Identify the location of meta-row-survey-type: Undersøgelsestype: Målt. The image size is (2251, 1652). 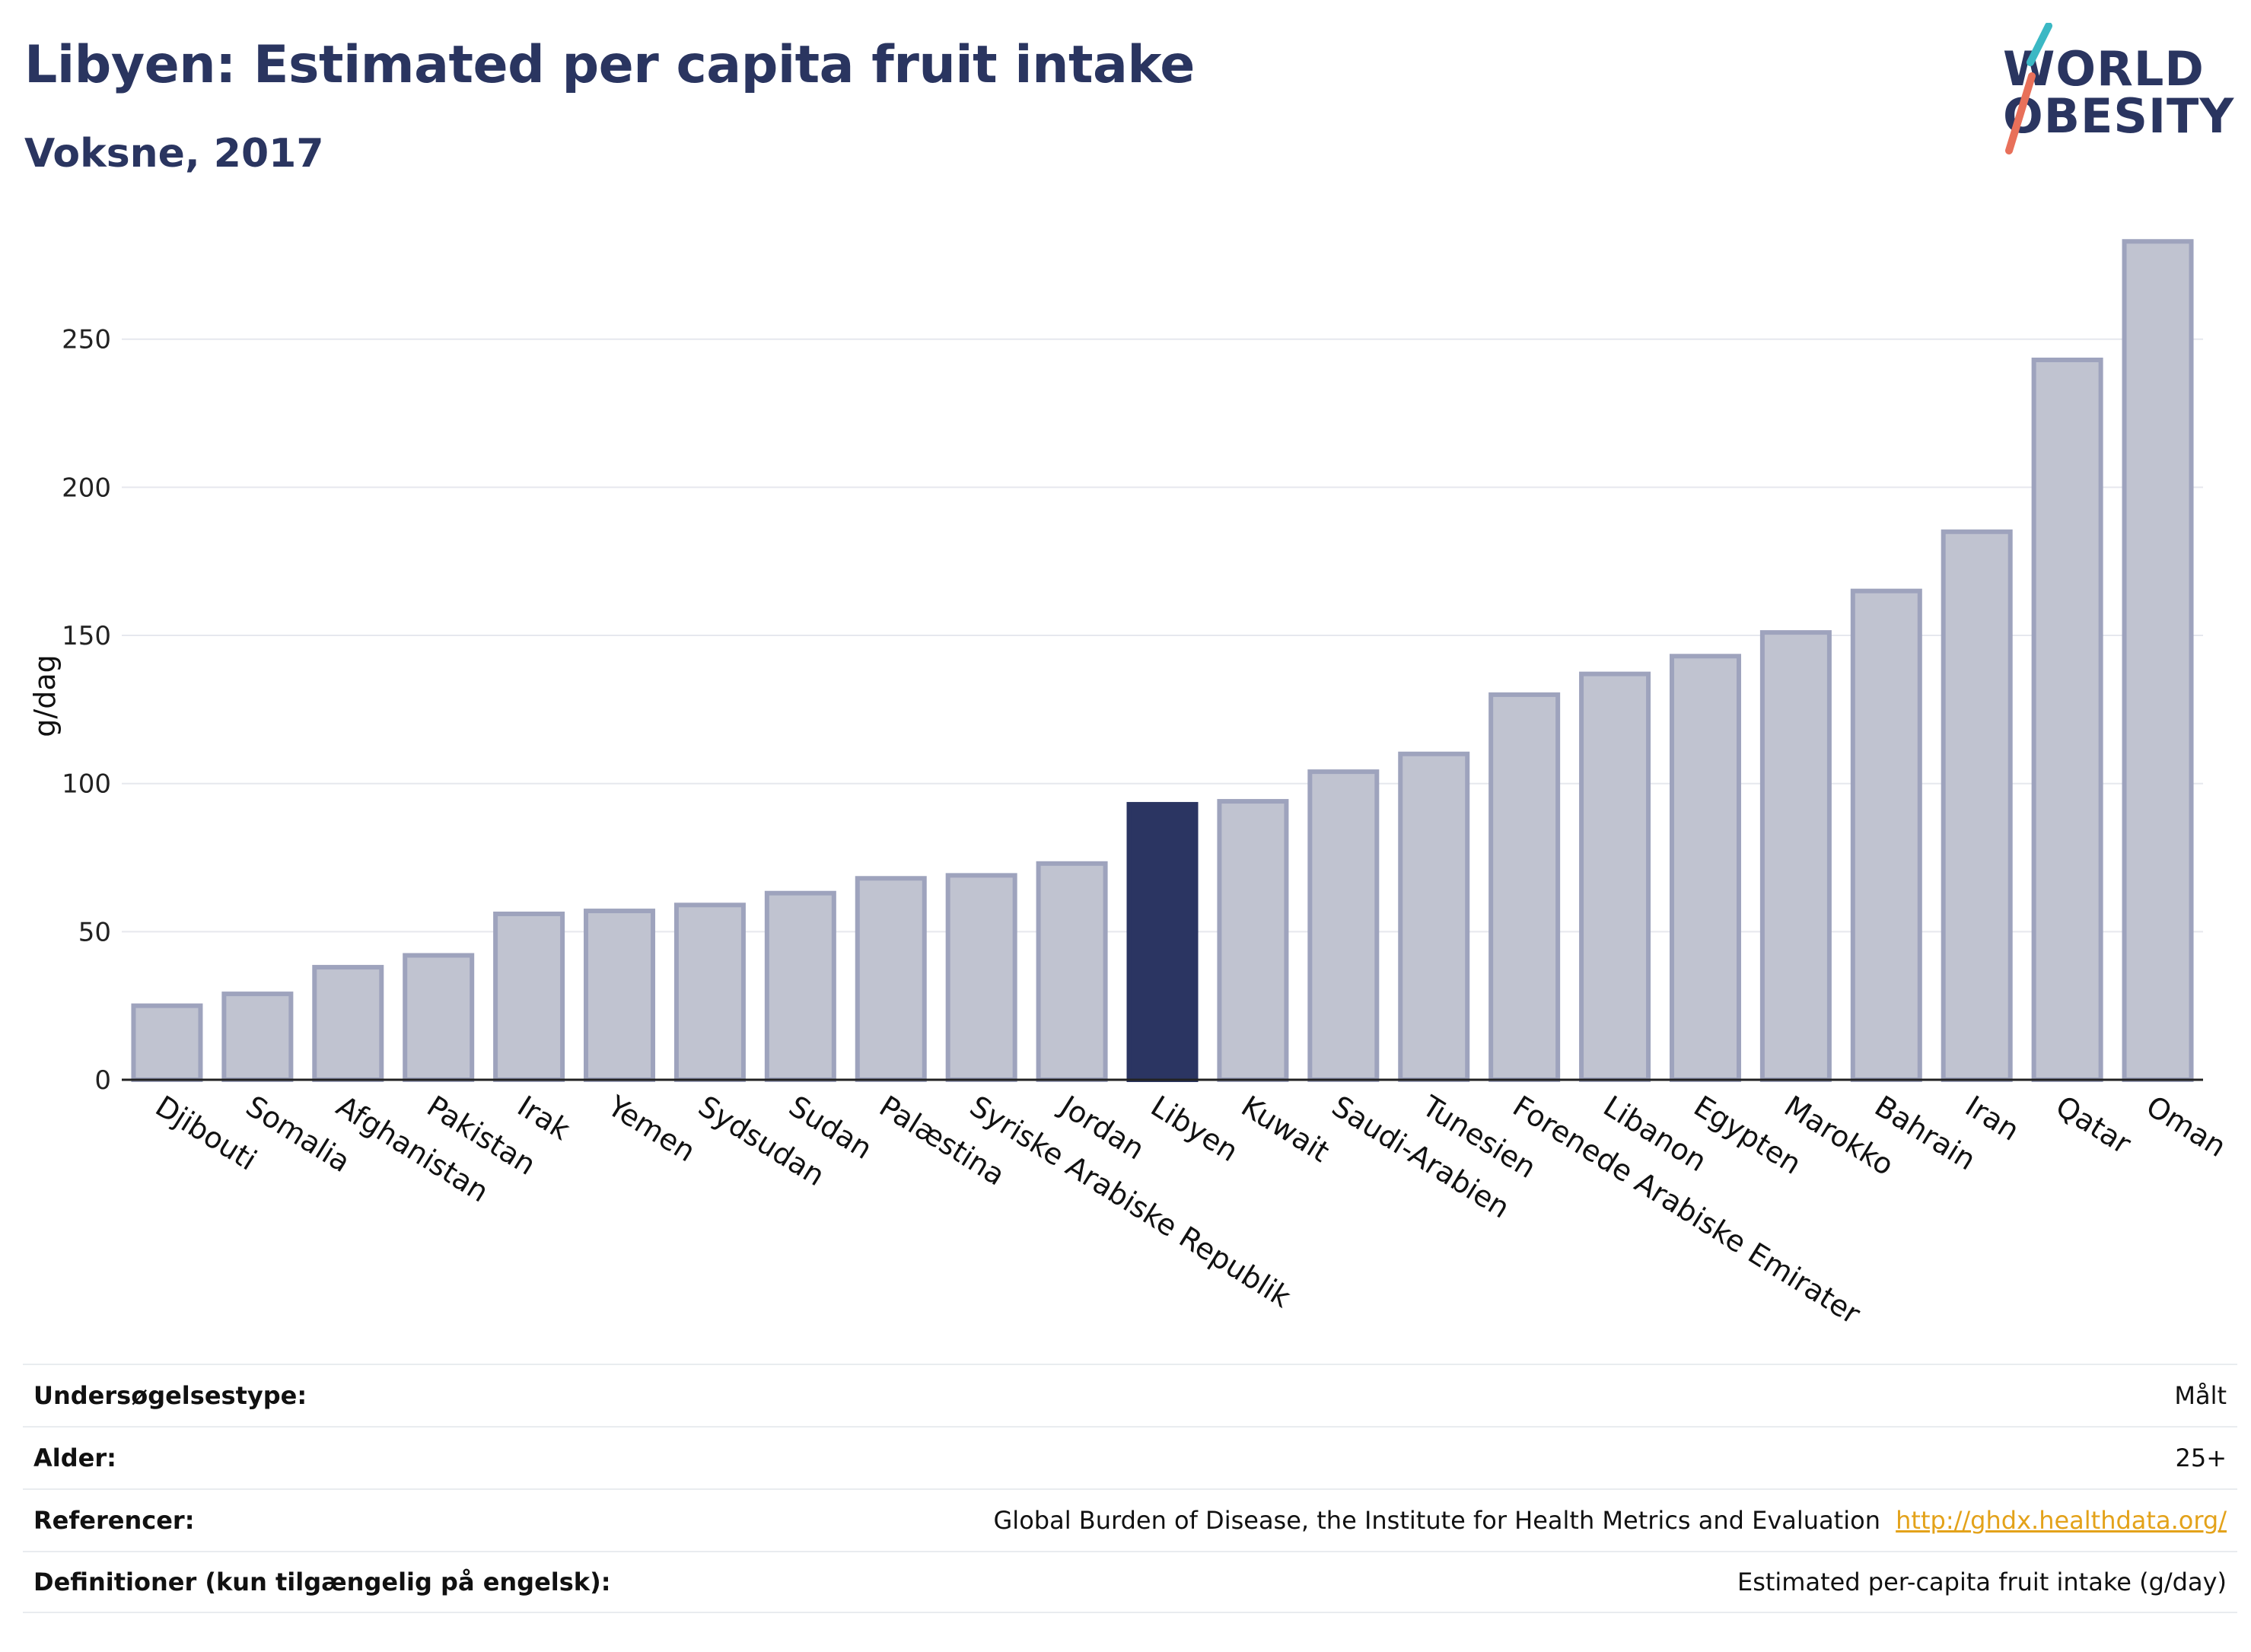
(1130, 1395).